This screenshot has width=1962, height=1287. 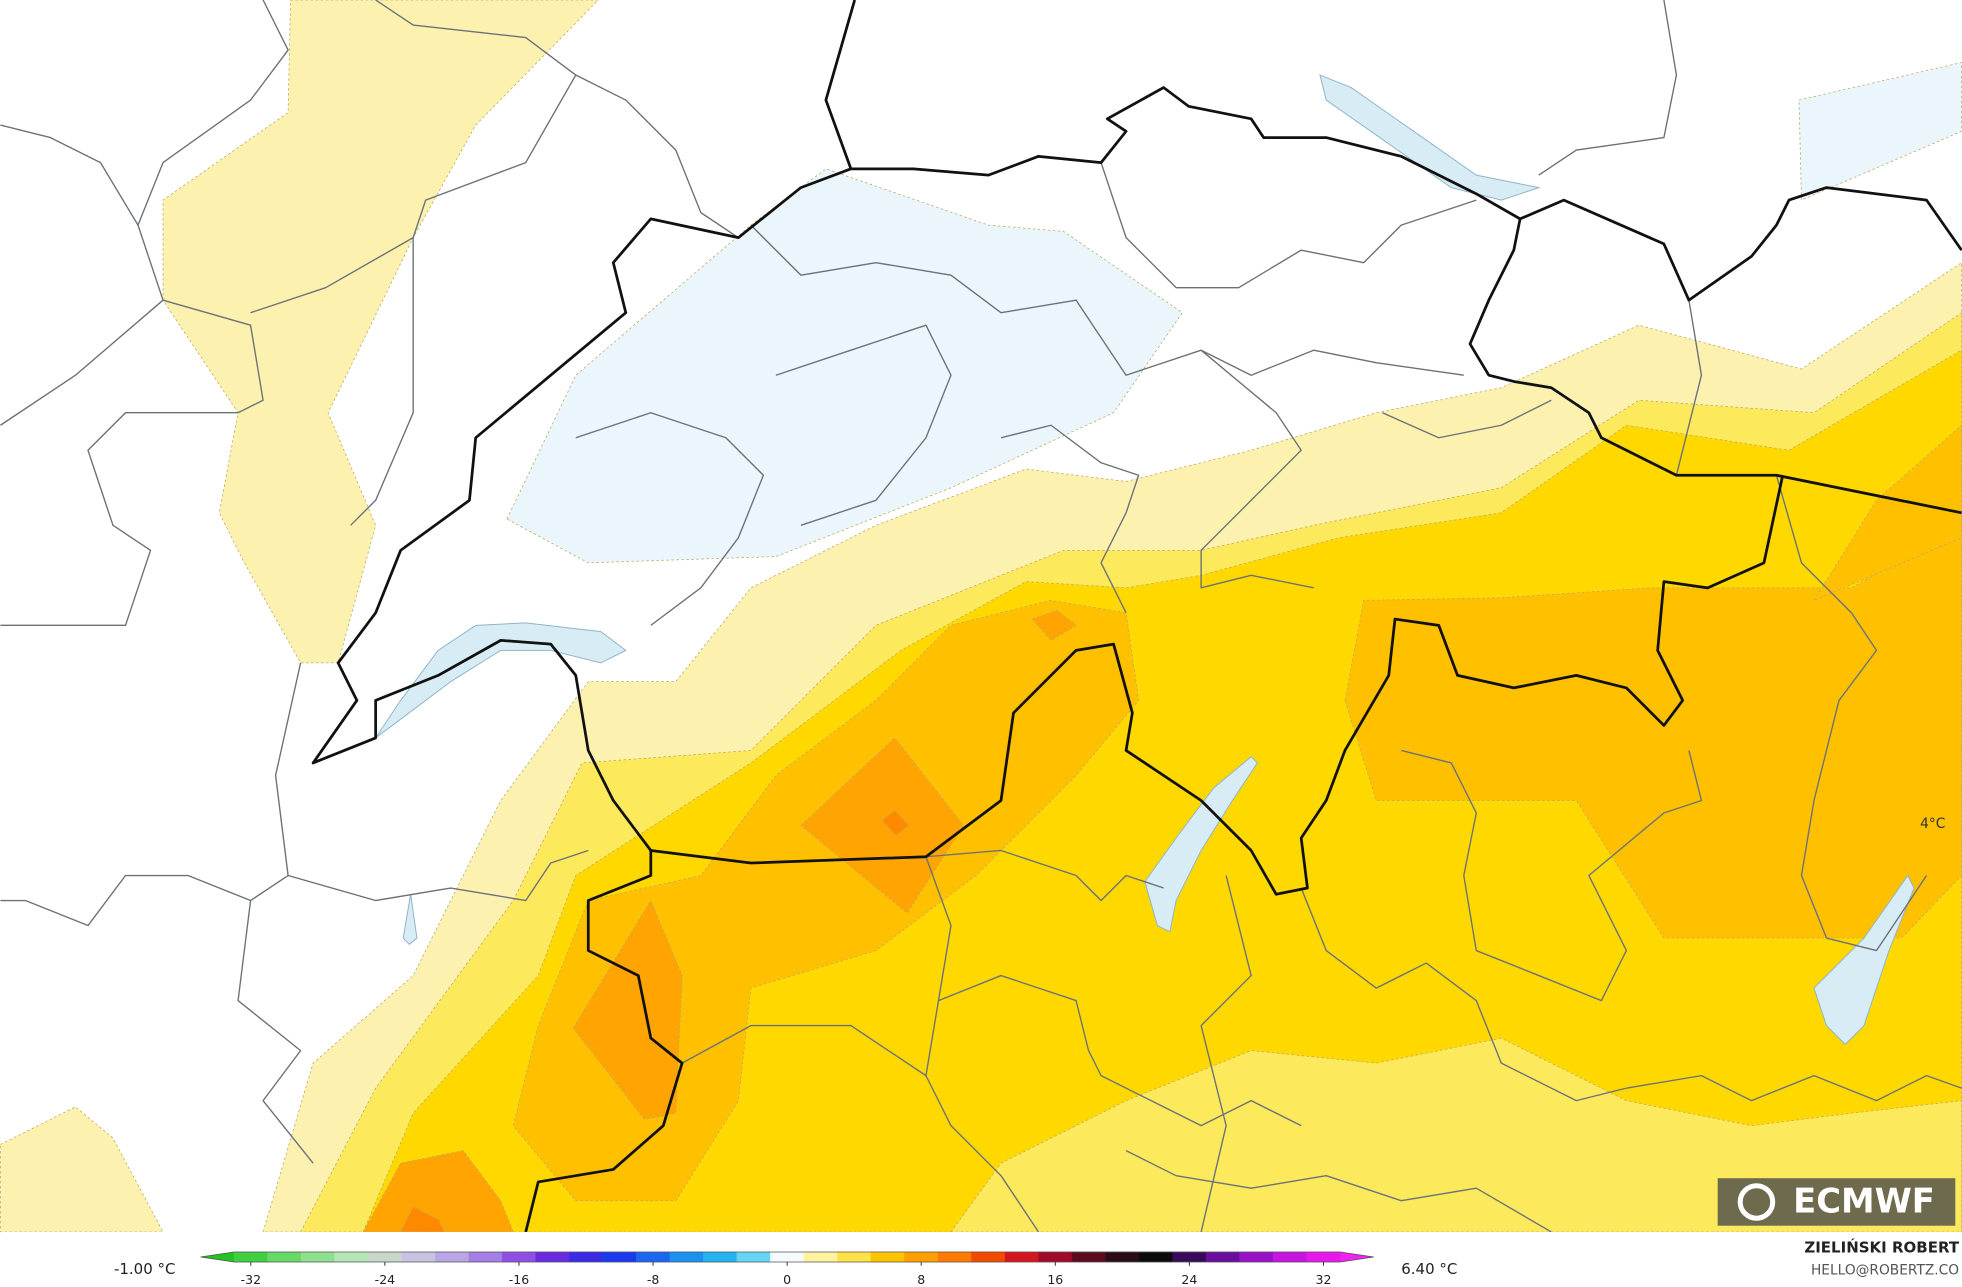 I want to click on country-border, so click(x=1740, y=244).